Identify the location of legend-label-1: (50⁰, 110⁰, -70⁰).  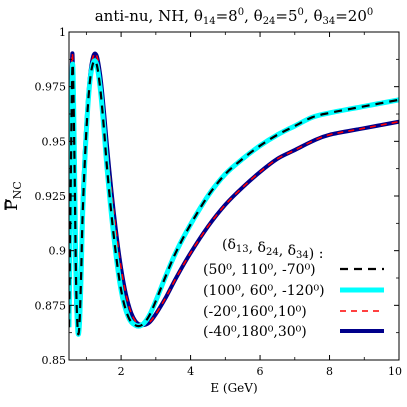
(259, 270).